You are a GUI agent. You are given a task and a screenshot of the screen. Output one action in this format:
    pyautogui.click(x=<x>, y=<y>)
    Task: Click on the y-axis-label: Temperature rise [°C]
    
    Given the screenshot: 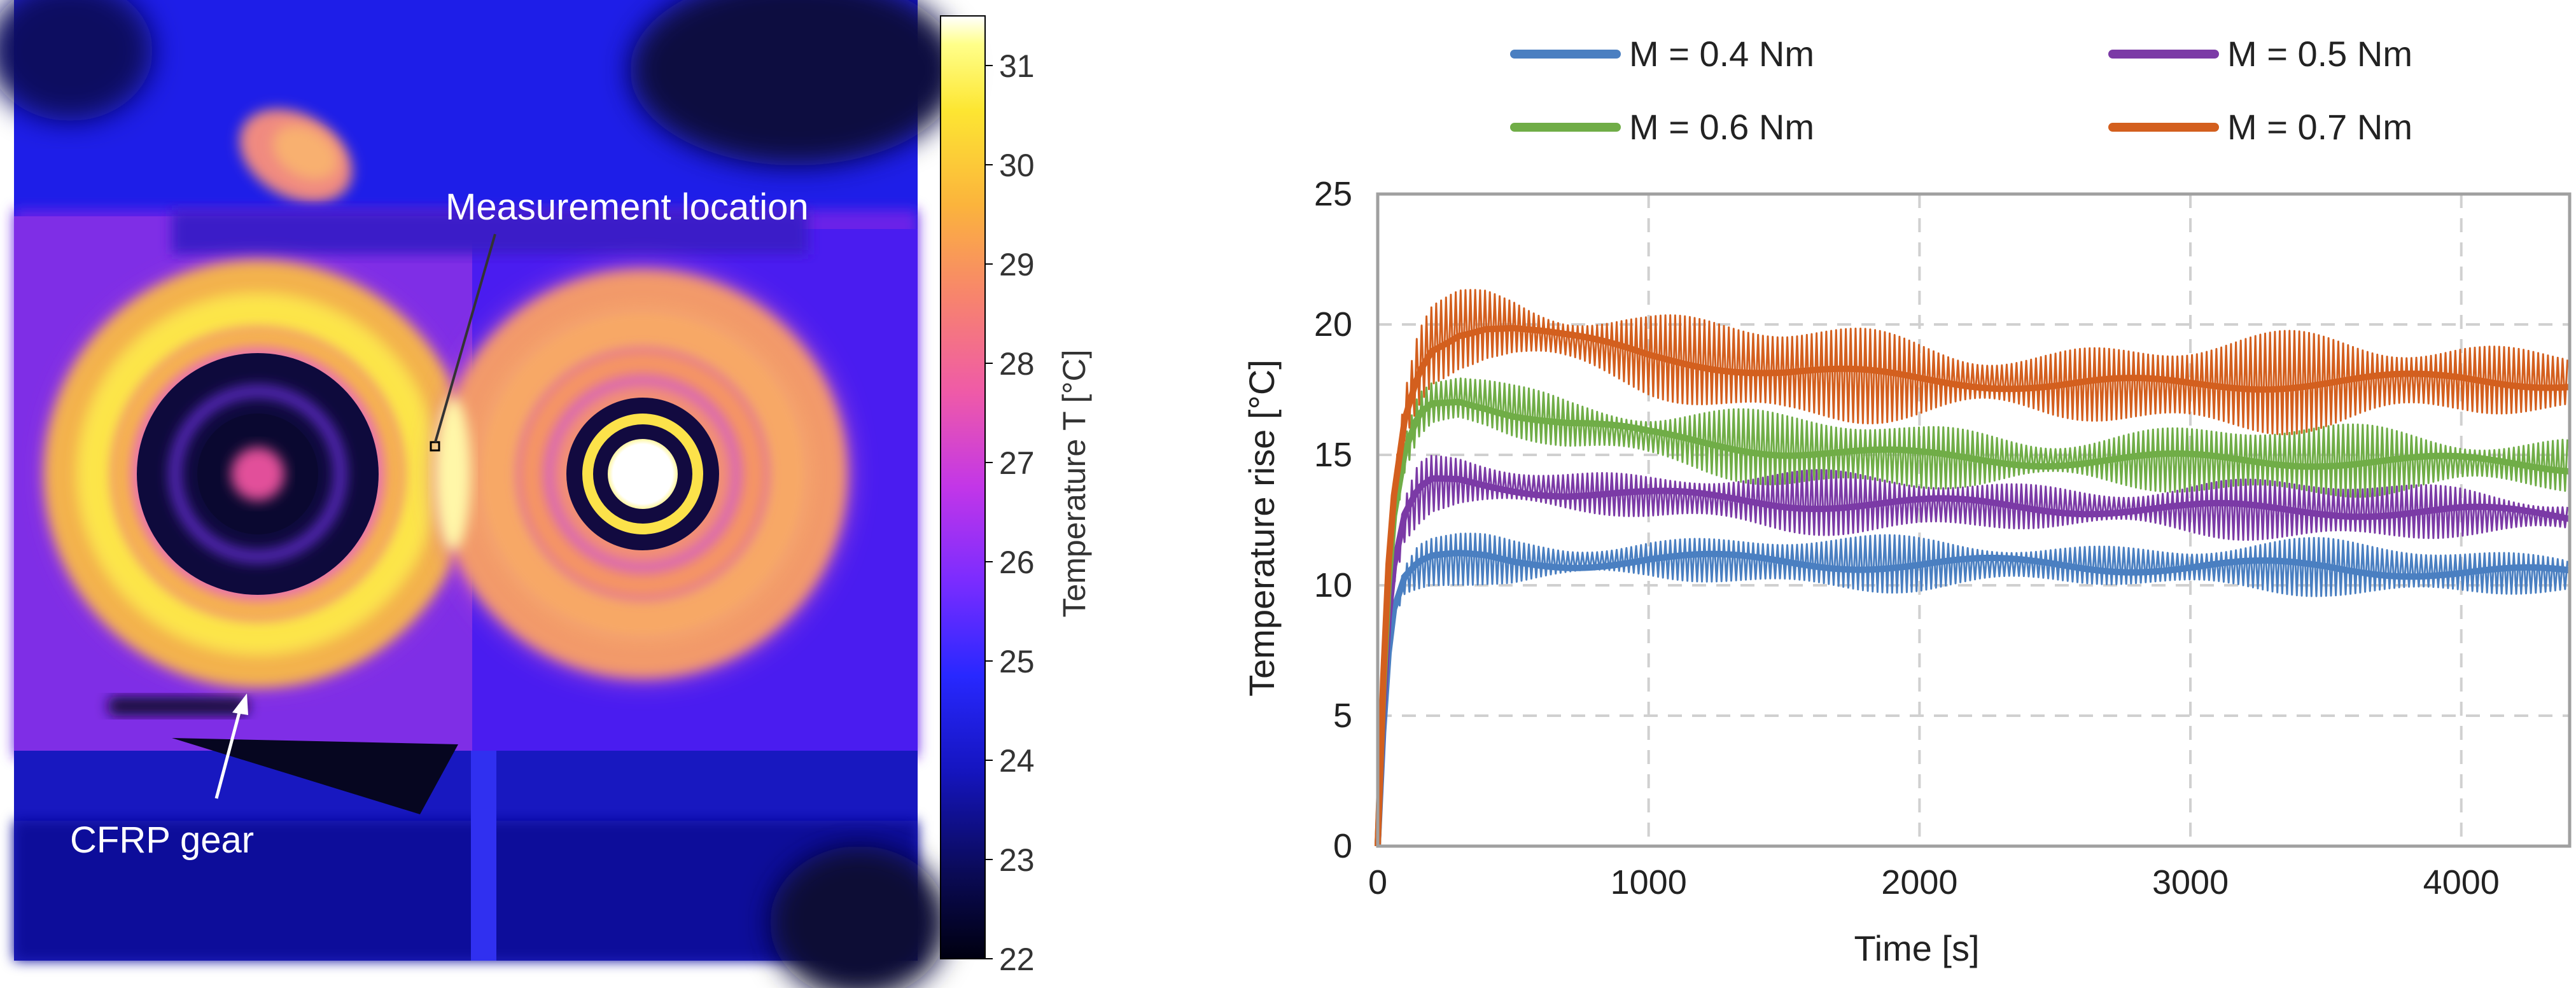 What is the action you would take?
    pyautogui.click(x=1262, y=528)
    